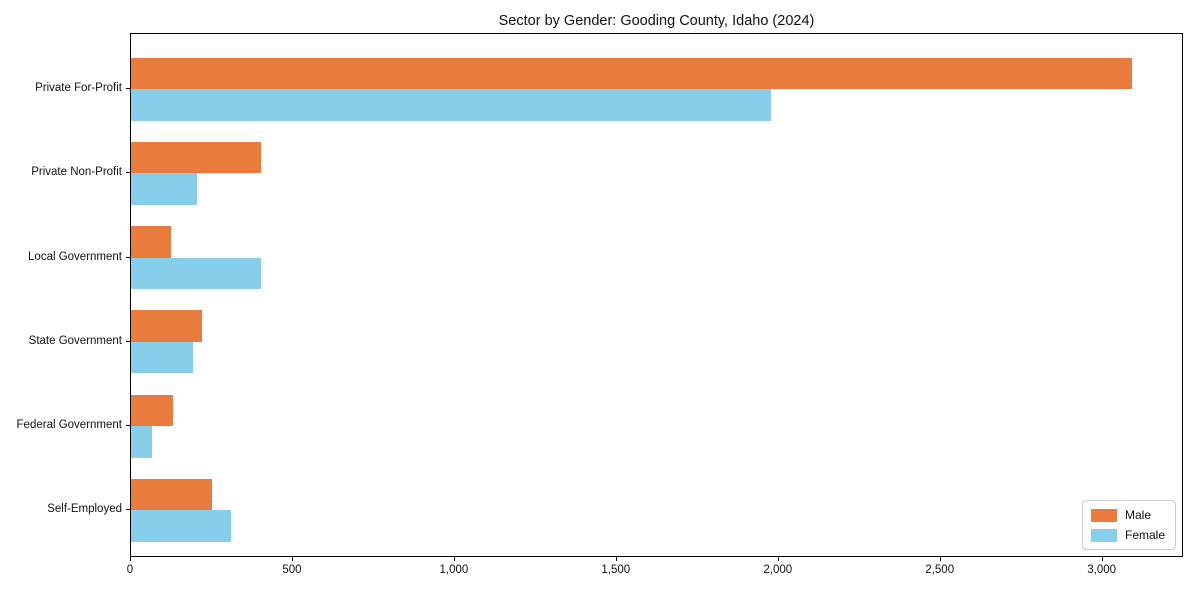  Describe the element at coordinates (196, 273) in the screenshot. I see `bar-female-local-government` at that location.